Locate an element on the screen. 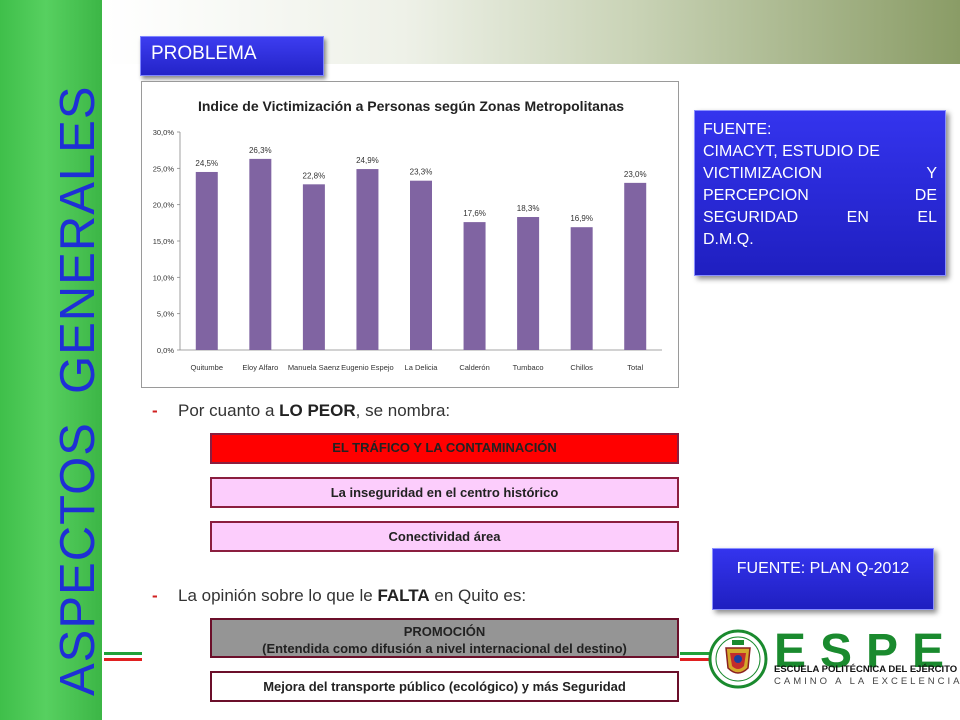 This screenshot has width=960, height=720. y-tick-label: 20,0% is located at coordinates (164, 205).